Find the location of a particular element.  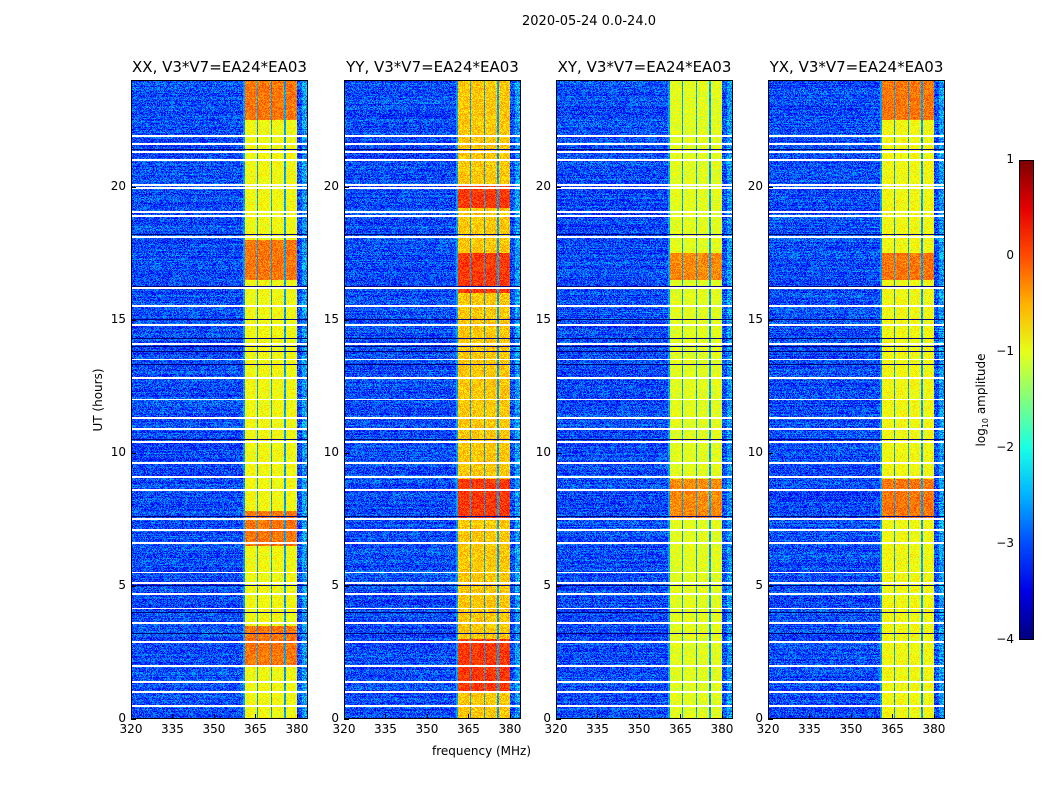

colorbar-tick-label: 1 is located at coordinates (1010, 159).